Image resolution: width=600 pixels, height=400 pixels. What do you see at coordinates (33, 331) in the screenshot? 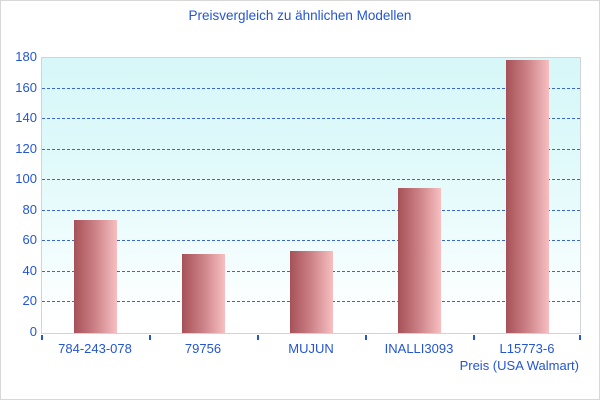
I see `y-tick-label-0: 0` at bounding box center [33, 331].